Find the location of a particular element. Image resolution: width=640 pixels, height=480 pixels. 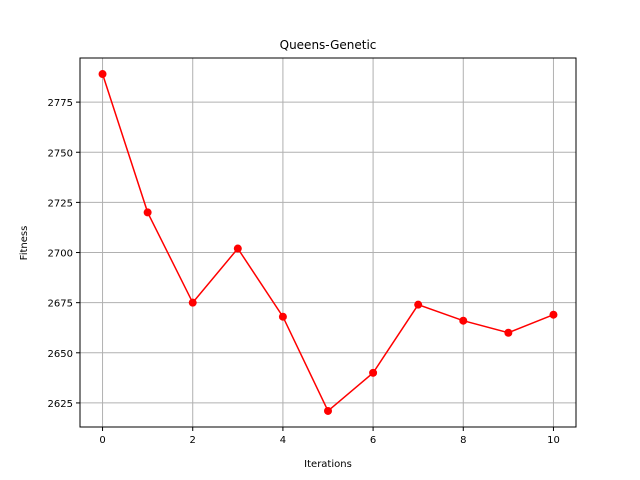

x-tick-label: 6 is located at coordinates (373, 440).